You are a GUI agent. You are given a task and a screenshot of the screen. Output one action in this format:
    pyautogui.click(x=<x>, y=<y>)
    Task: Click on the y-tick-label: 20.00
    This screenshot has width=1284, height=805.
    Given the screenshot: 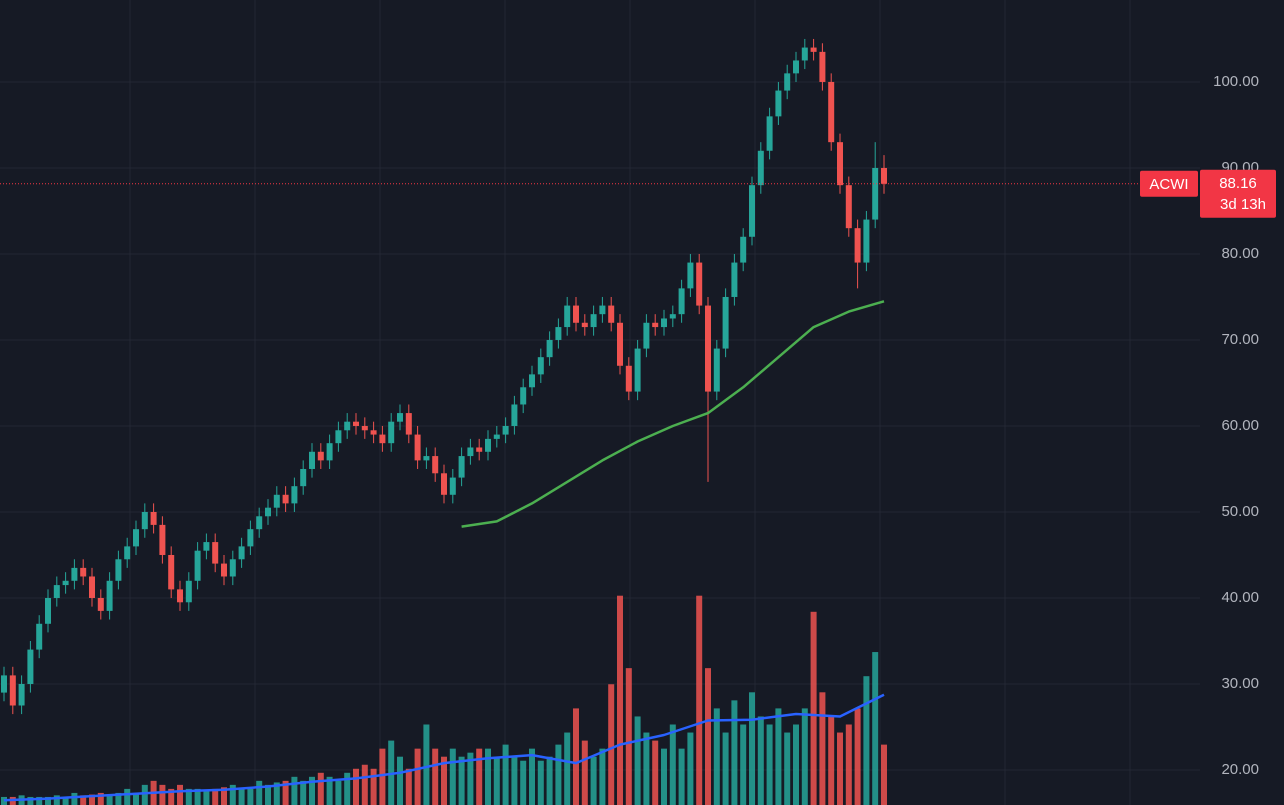 What is the action you would take?
    pyautogui.click(x=1240, y=769)
    